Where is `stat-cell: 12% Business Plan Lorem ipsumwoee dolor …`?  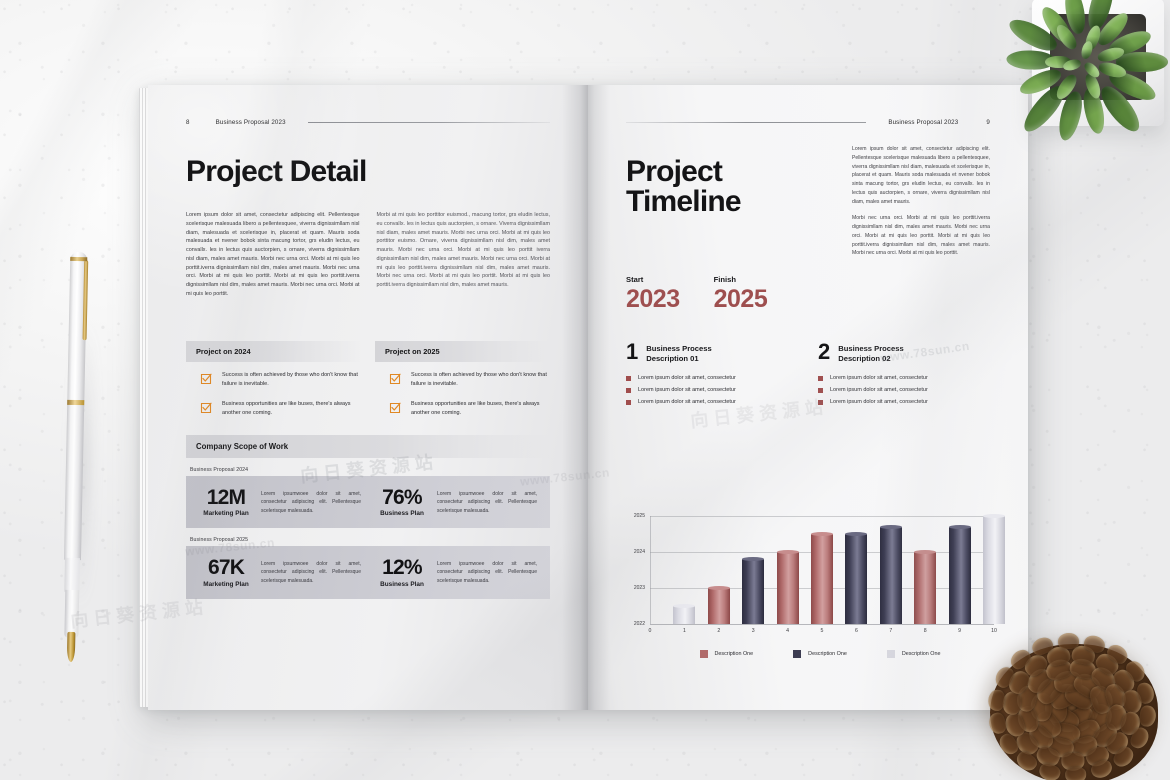
stat-cell: 12% Business Plan Lorem ipsumwoee dolor … is located at coordinates (456, 572).